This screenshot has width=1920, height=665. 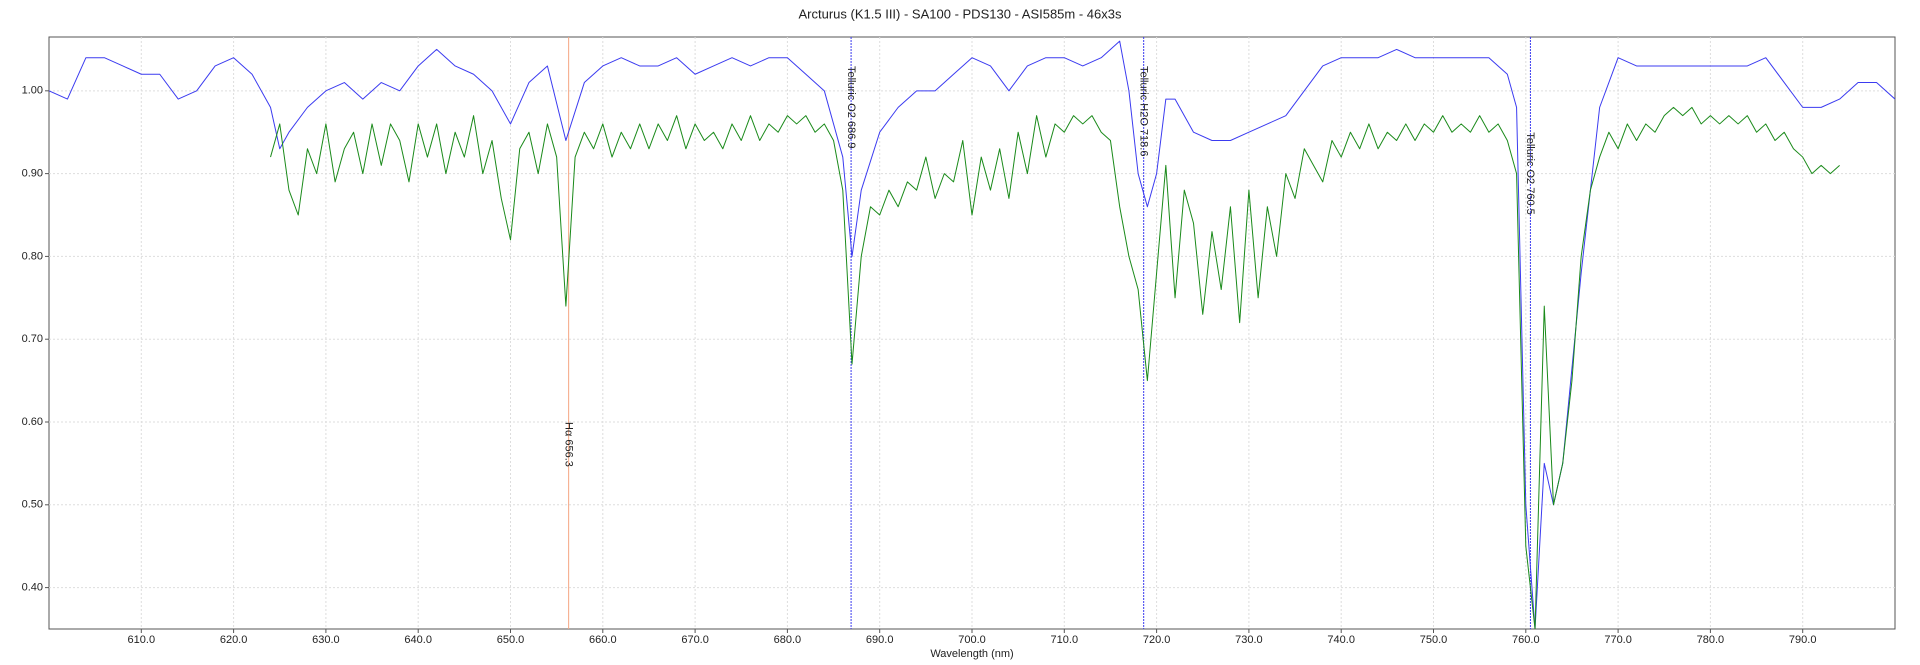 I want to click on x-tick-label: 750.0, so click(x=1434, y=640).